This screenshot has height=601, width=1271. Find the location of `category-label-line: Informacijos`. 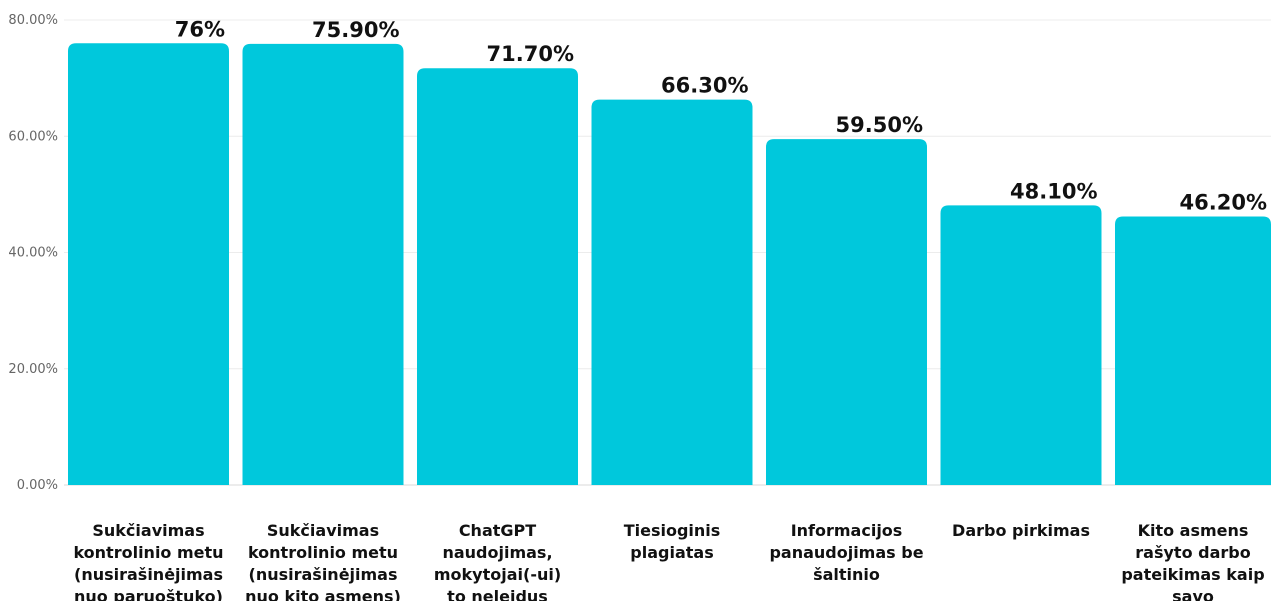

category-label-line: Informacijos is located at coordinates (847, 530).